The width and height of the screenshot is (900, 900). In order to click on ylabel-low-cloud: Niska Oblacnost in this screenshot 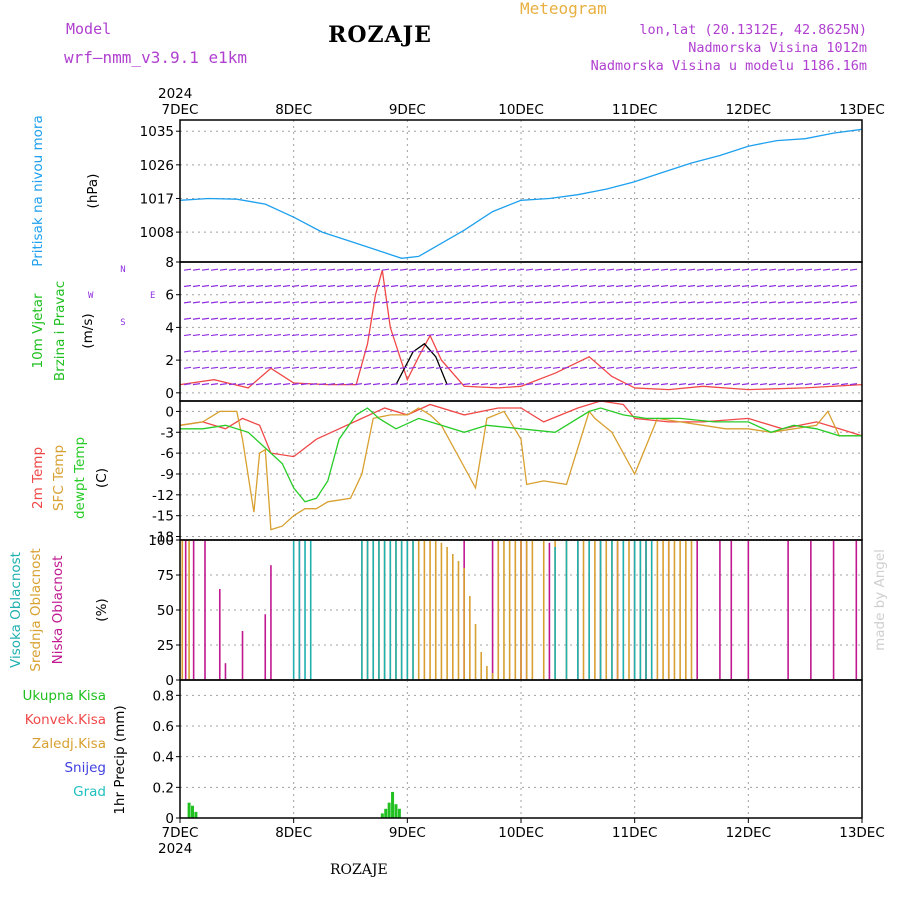, I will do `click(58, 610)`.